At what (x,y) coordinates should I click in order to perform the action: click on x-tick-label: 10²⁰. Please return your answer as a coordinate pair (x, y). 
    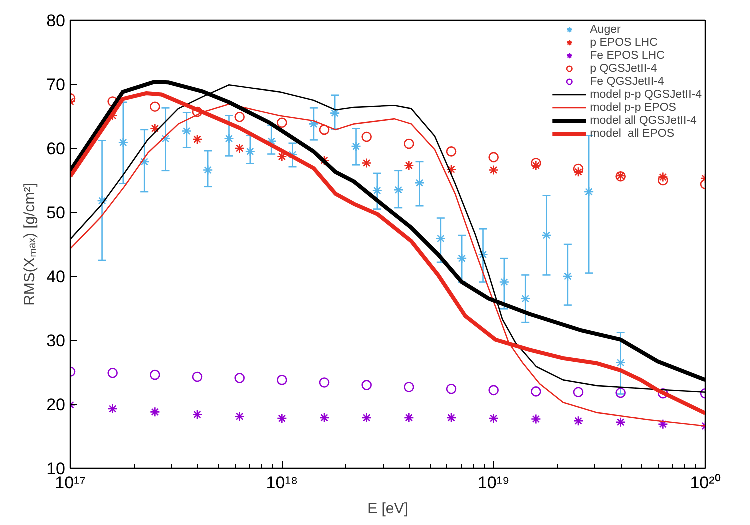
    Looking at the image, I should click on (705, 483).